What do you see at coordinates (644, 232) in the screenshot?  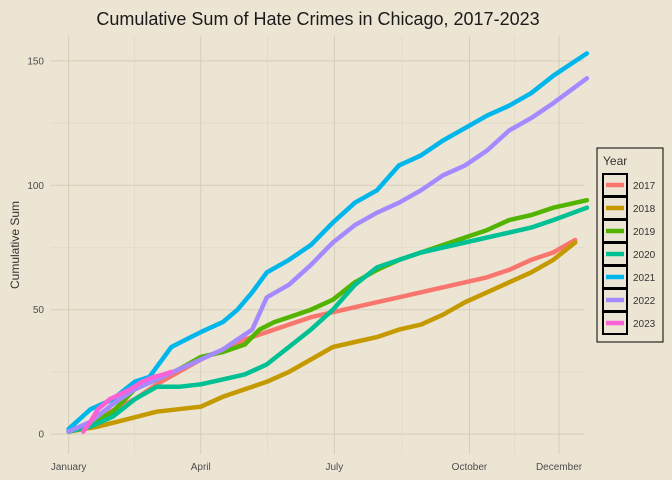 I see `legend-label: 2019` at bounding box center [644, 232].